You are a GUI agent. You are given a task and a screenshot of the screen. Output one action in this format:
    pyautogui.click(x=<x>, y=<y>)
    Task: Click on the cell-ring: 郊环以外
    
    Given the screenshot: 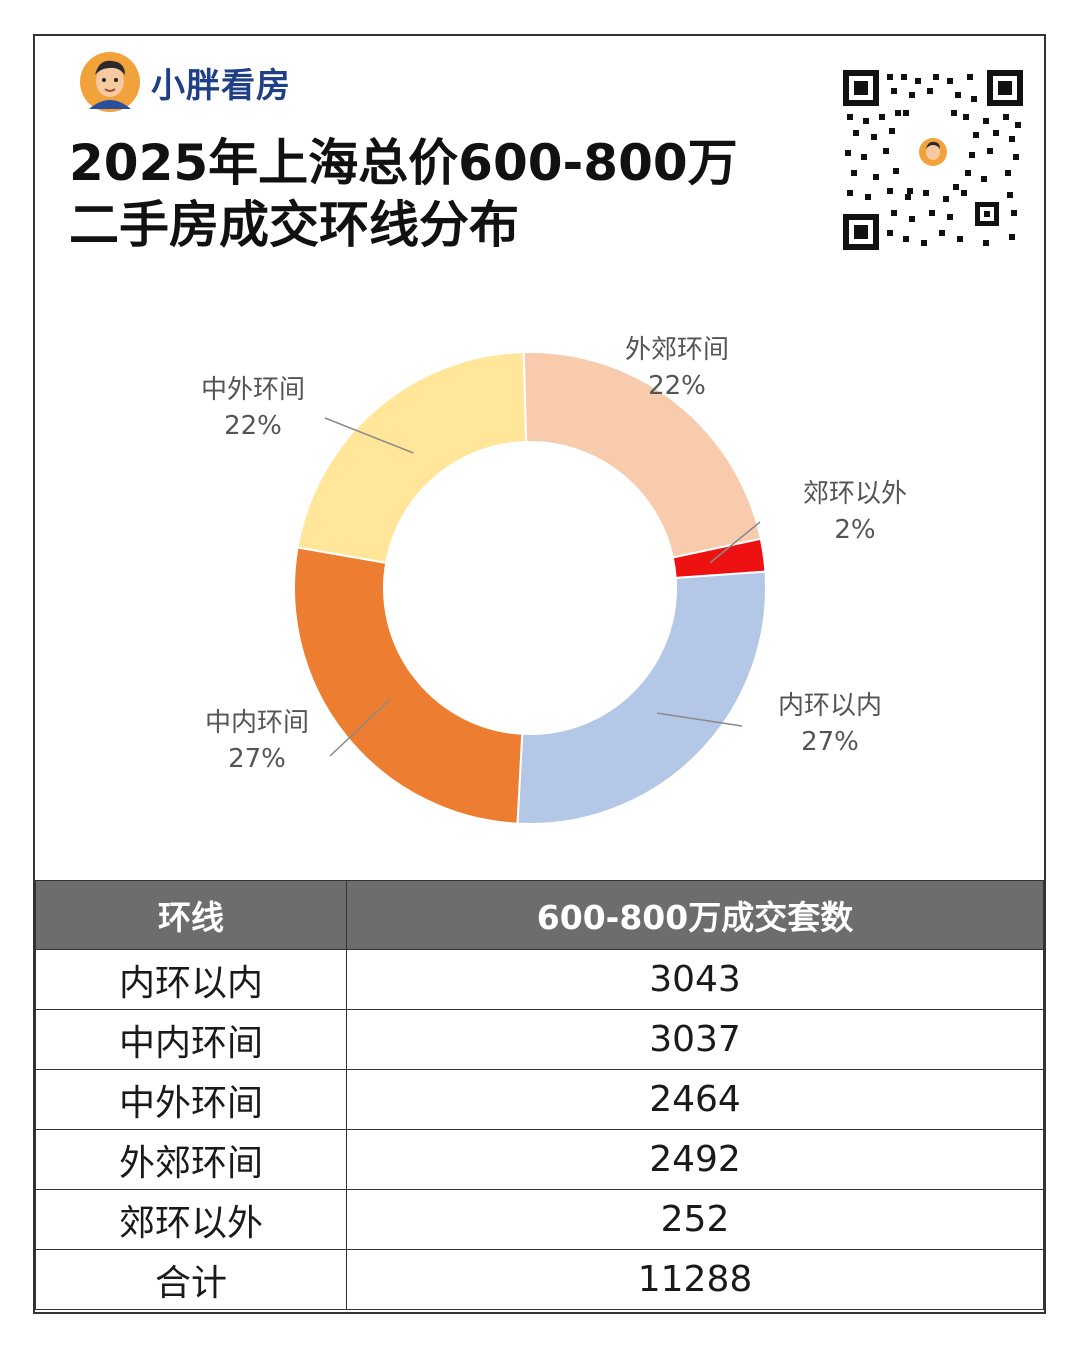 What is the action you would take?
    pyautogui.click(x=191, y=1219)
    